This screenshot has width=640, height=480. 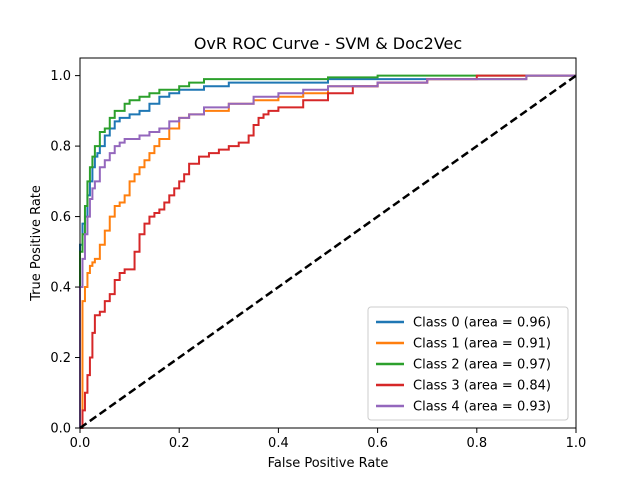 I want to click on y-axis-label: True Positive Rate, so click(x=36, y=243).